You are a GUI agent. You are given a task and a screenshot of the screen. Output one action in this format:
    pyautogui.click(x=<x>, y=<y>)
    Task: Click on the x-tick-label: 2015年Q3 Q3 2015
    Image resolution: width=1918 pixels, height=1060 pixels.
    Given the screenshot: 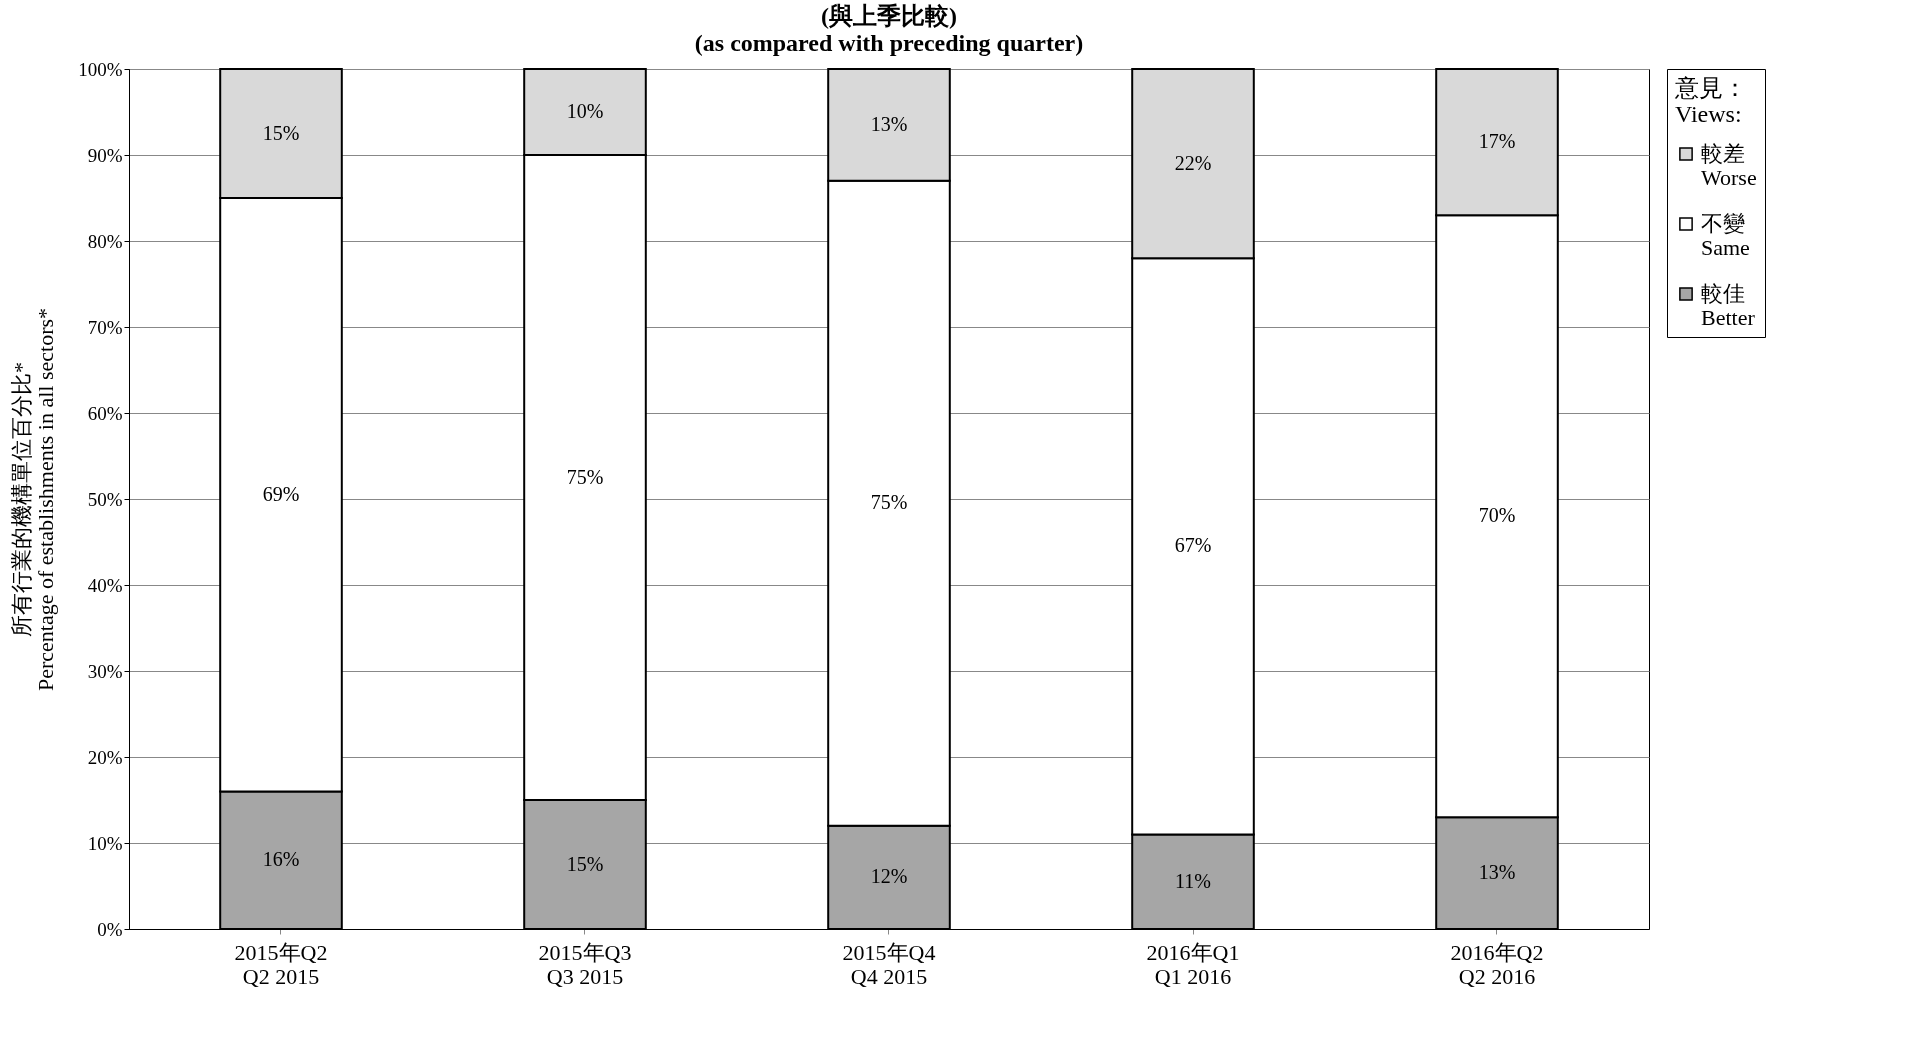 What is the action you would take?
    pyautogui.click(x=585, y=964)
    